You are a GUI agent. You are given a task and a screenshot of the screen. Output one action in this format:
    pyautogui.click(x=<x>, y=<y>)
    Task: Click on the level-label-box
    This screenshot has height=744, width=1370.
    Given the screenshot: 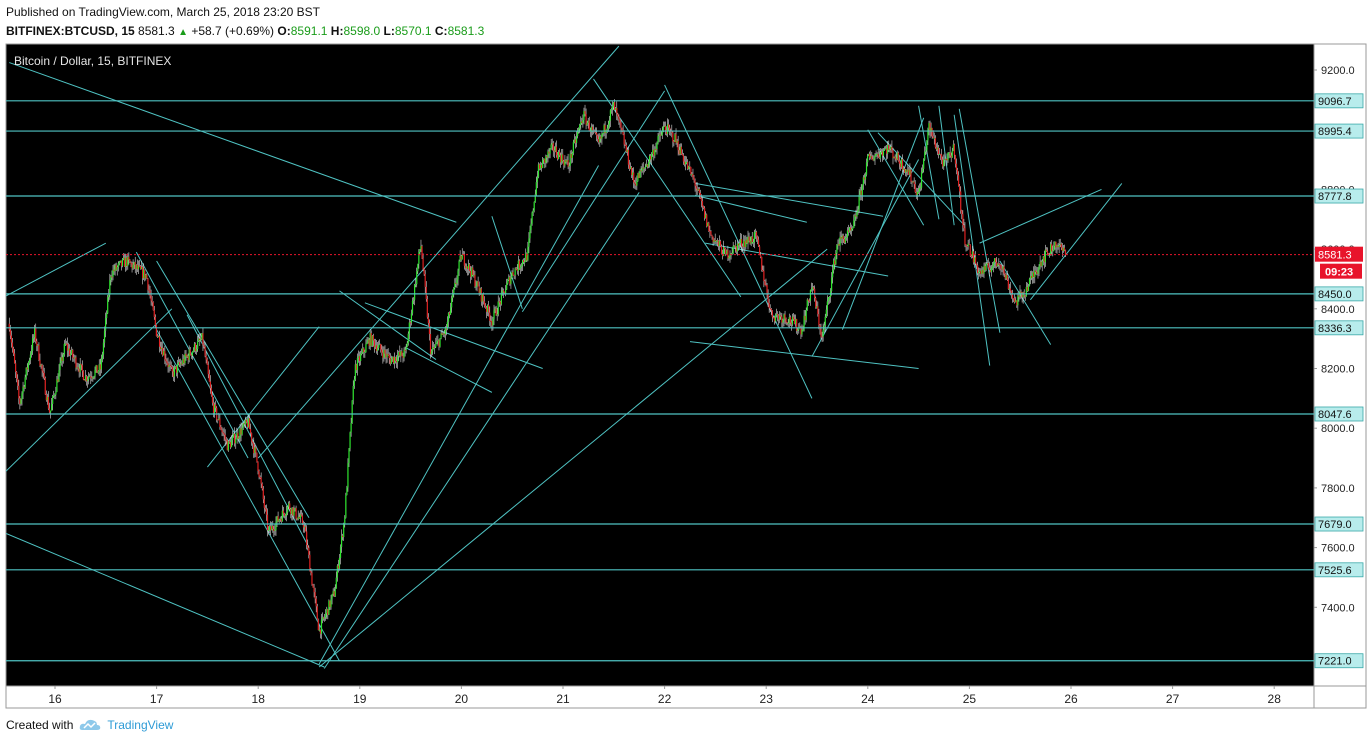 What is the action you would take?
    pyautogui.click(x=1339, y=414)
    